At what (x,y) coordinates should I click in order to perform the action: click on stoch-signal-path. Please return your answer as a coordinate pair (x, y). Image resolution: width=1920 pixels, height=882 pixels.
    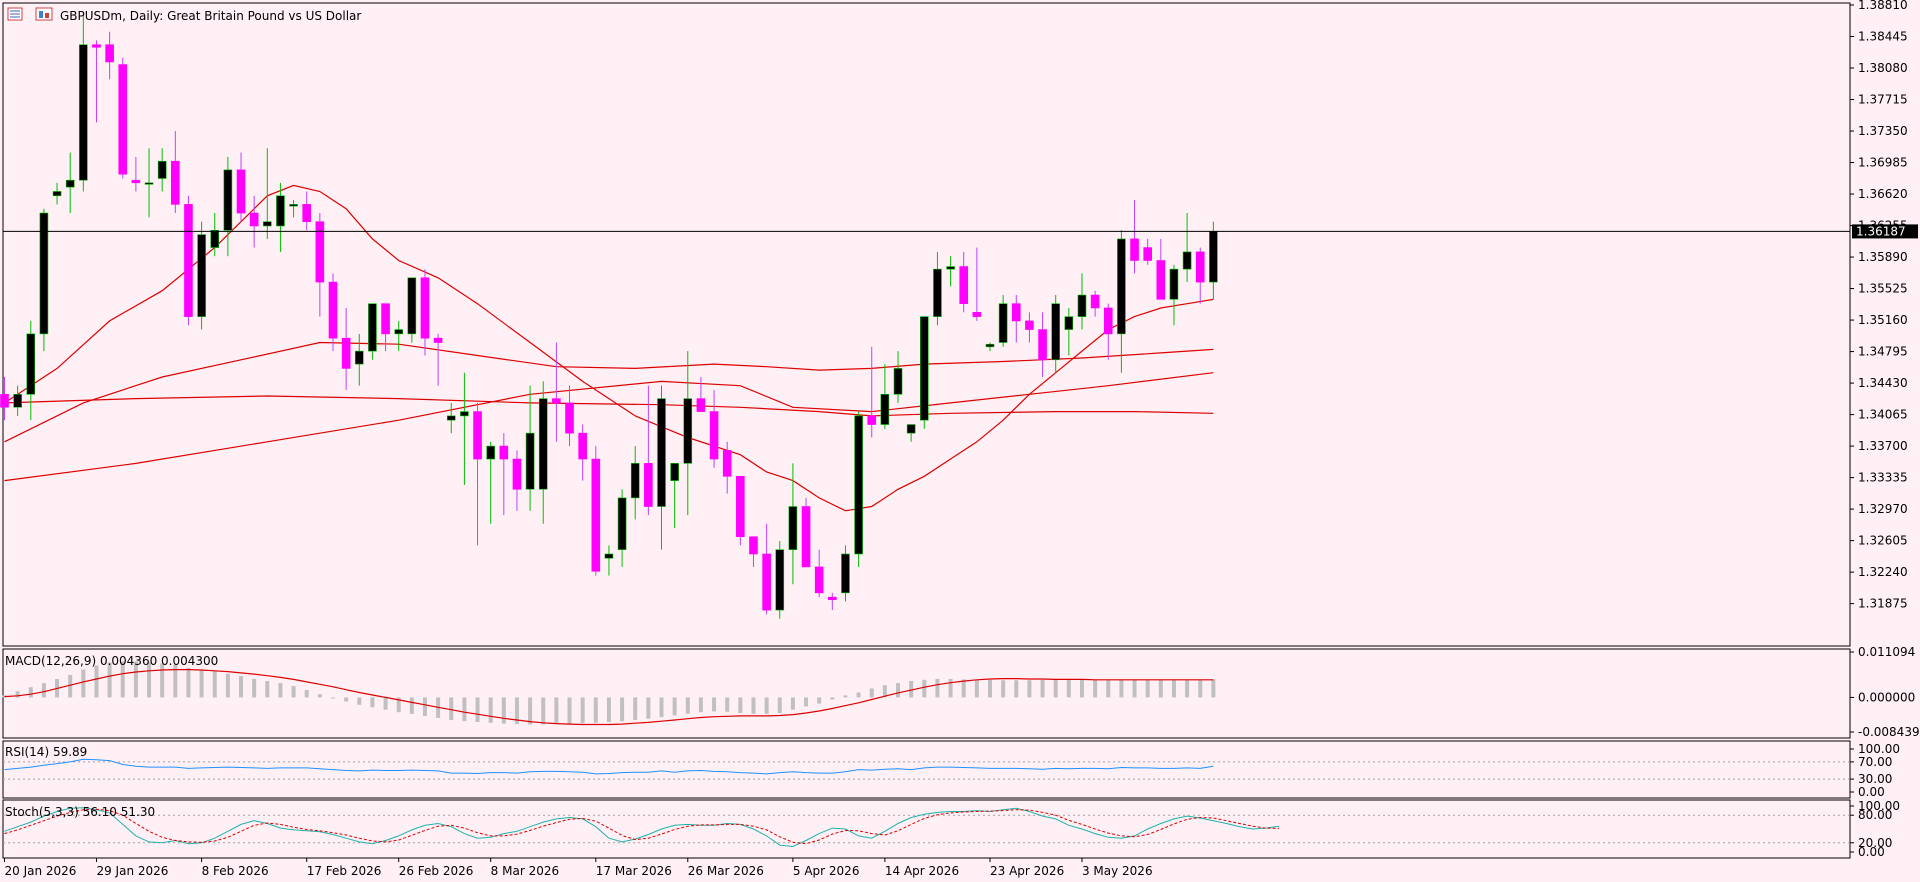
    Looking at the image, I should click on (642, 826).